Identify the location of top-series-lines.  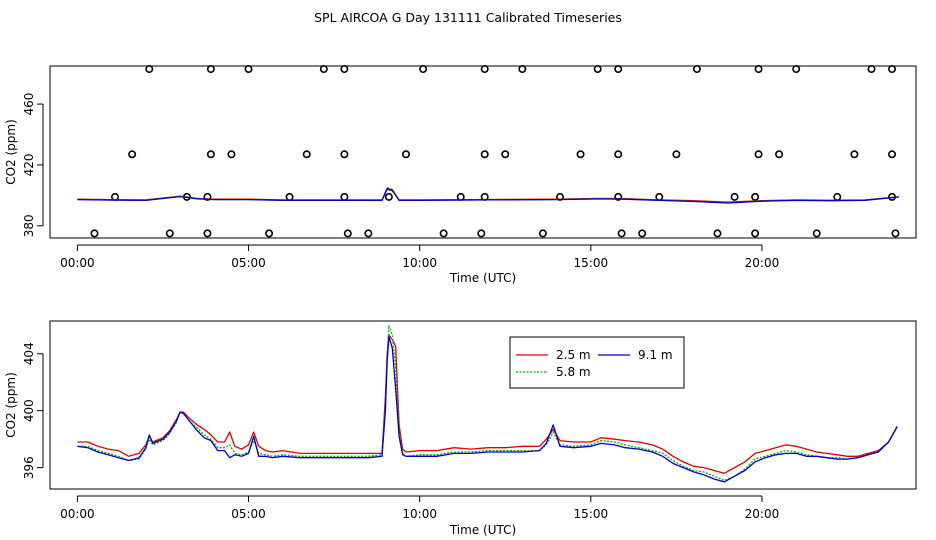
(488, 195).